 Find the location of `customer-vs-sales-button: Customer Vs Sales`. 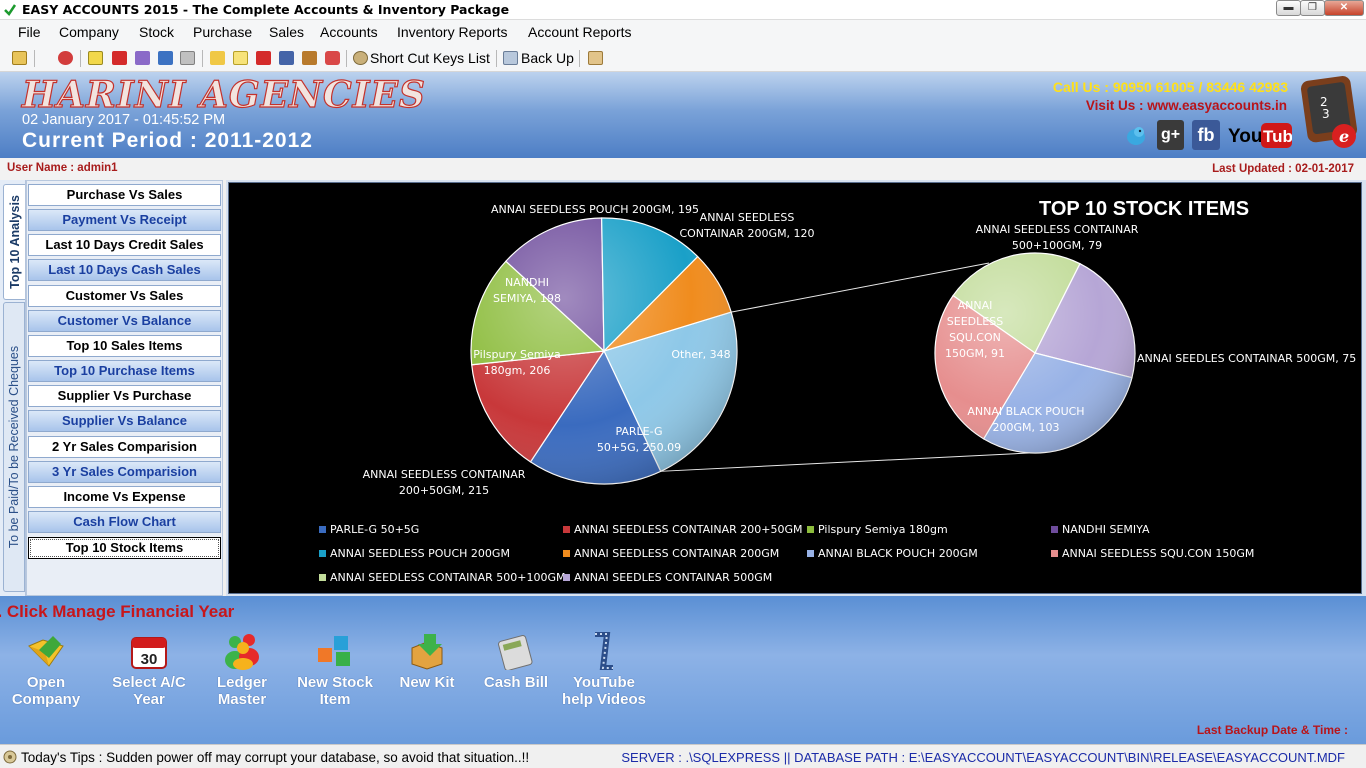

customer-vs-sales-button: Customer Vs Sales is located at coordinates (124, 296).